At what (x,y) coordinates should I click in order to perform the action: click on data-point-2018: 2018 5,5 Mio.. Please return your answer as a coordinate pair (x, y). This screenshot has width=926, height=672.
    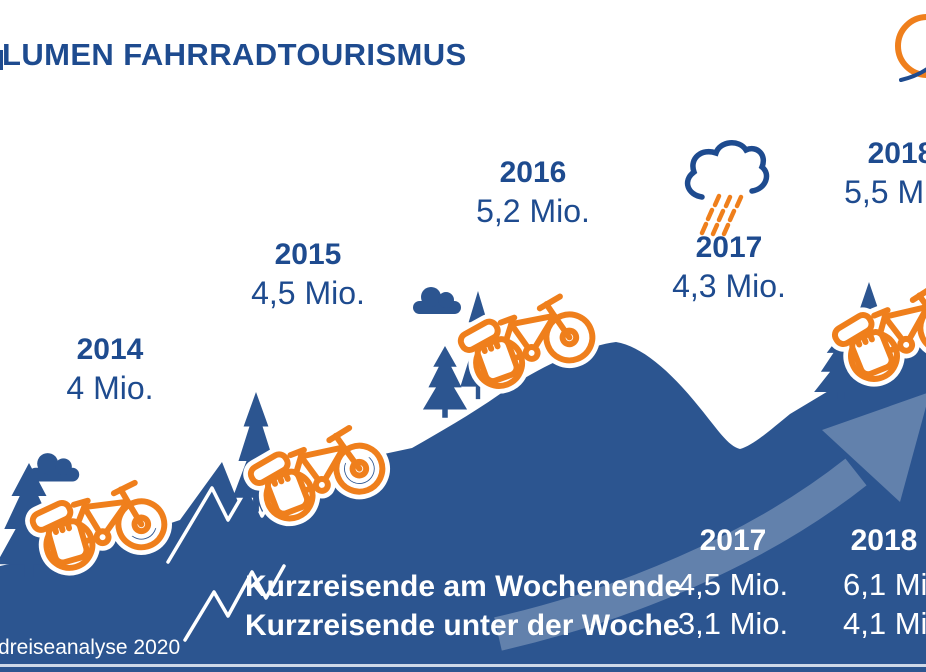
    Looking at the image, I should click on (873, 173).